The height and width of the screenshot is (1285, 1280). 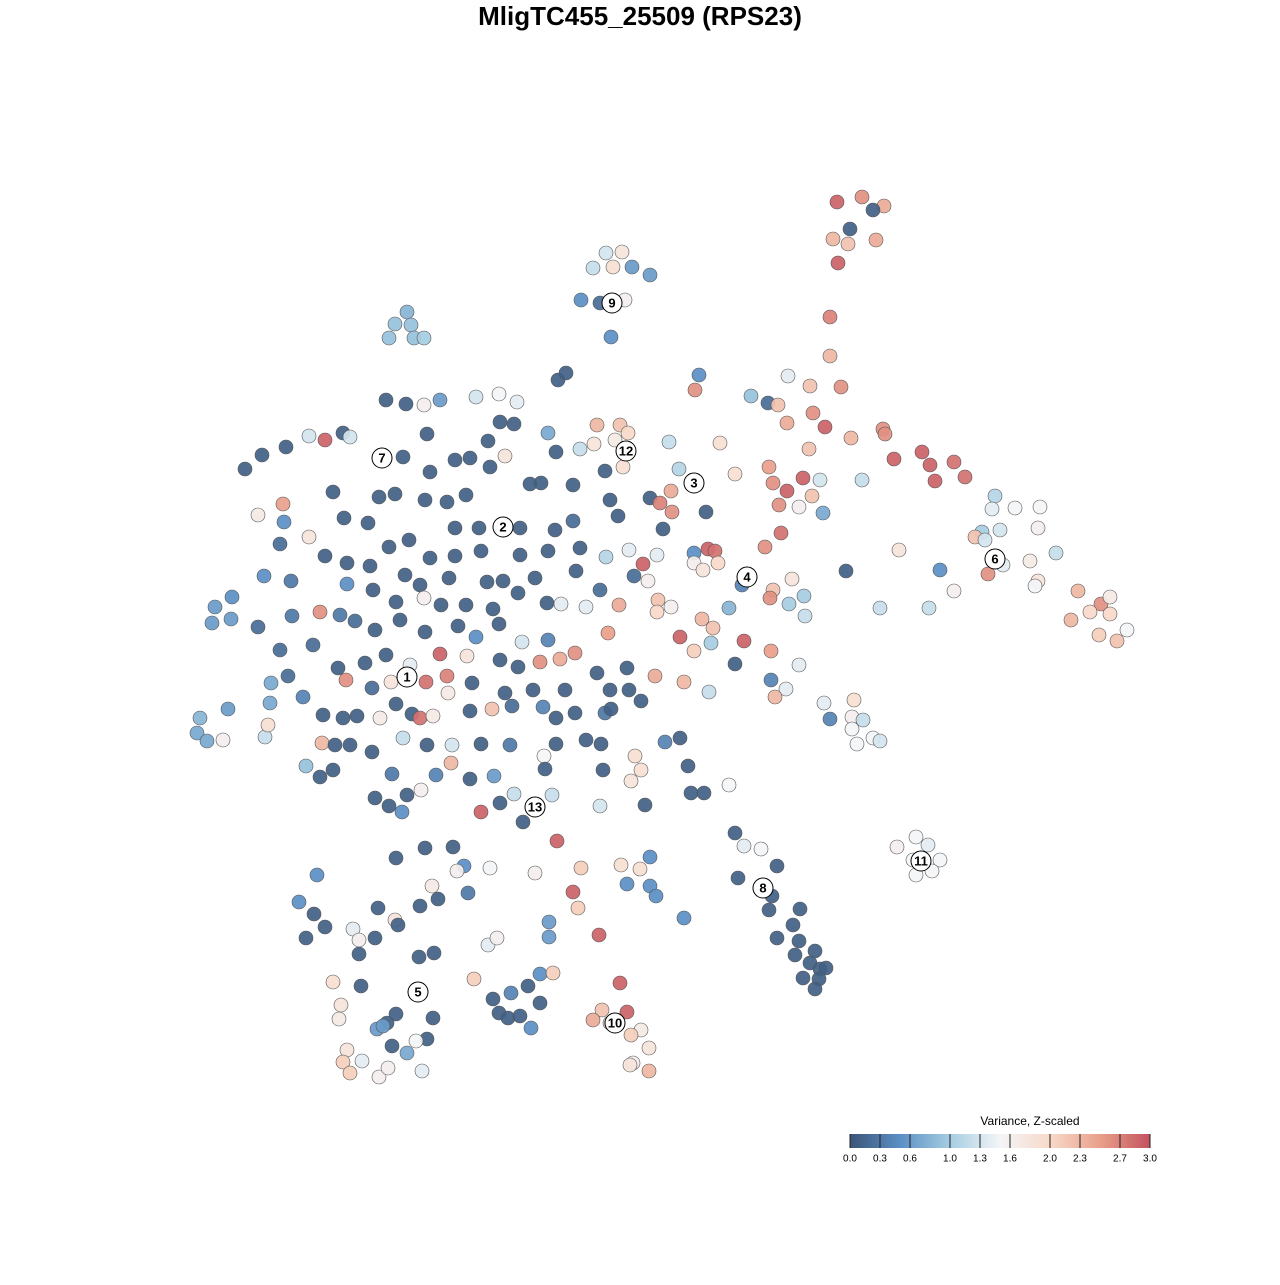 I want to click on colorbar-tick-label: 2.7, so click(x=1120, y=1159).